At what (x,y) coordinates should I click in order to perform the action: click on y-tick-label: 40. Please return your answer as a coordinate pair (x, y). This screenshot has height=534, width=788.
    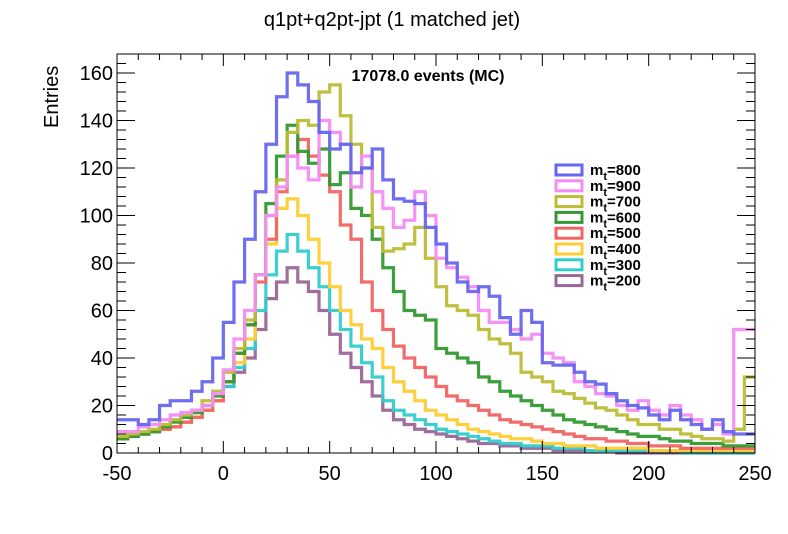
    Looking at the image, I should click on (102, 359).